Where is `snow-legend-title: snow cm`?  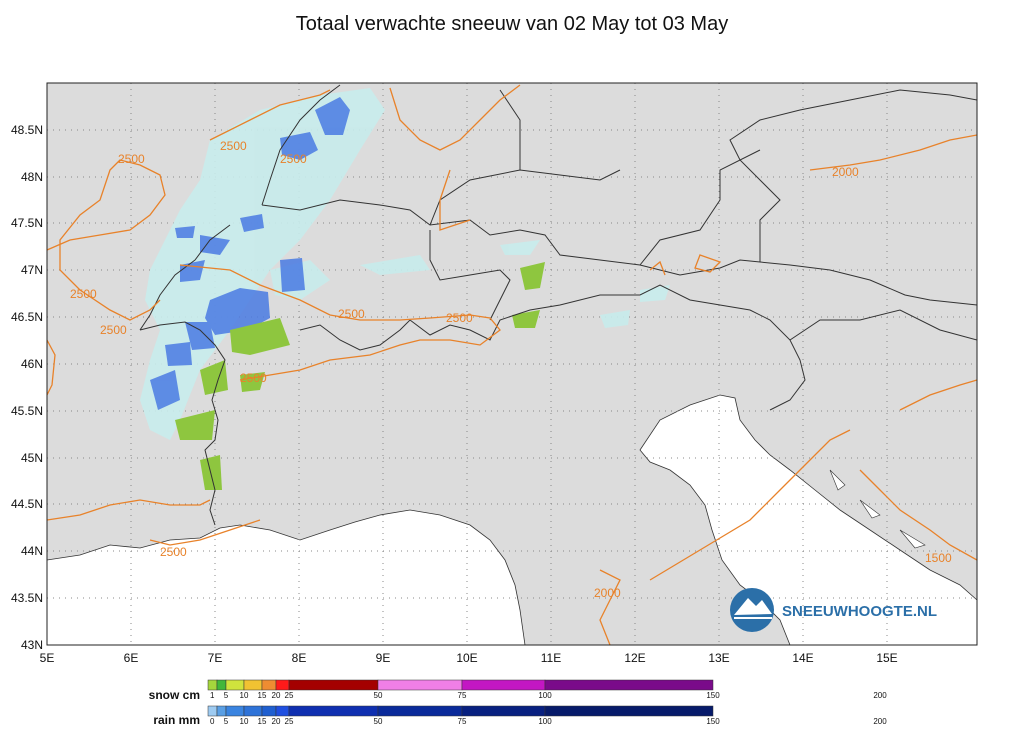
snow-legend-title: snow cm is located at coordinates (174, 695).